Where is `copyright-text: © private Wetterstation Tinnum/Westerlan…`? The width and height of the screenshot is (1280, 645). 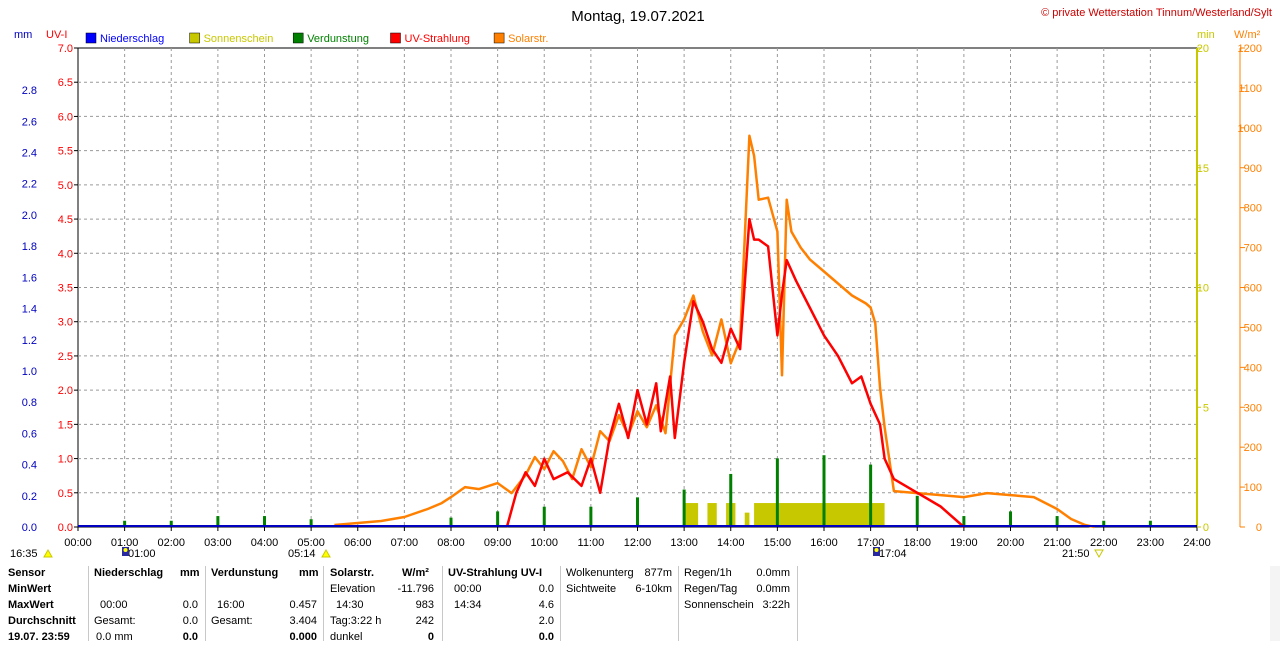
copyright-text: © private Wetterstation Tinnum/Westerlan… is located at coordinates (1156, 13).